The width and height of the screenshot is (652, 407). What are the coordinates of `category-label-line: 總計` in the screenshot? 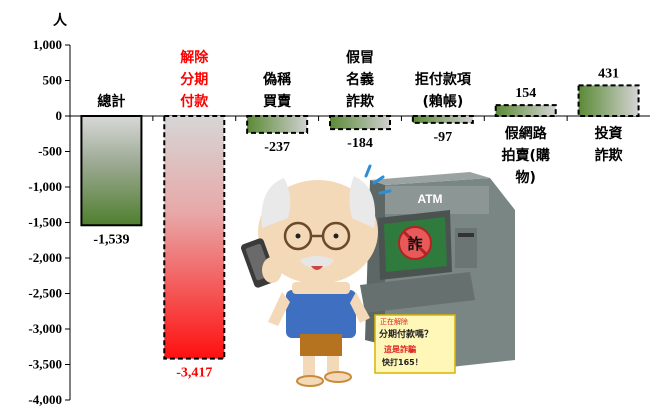 It's located at (111, 101).